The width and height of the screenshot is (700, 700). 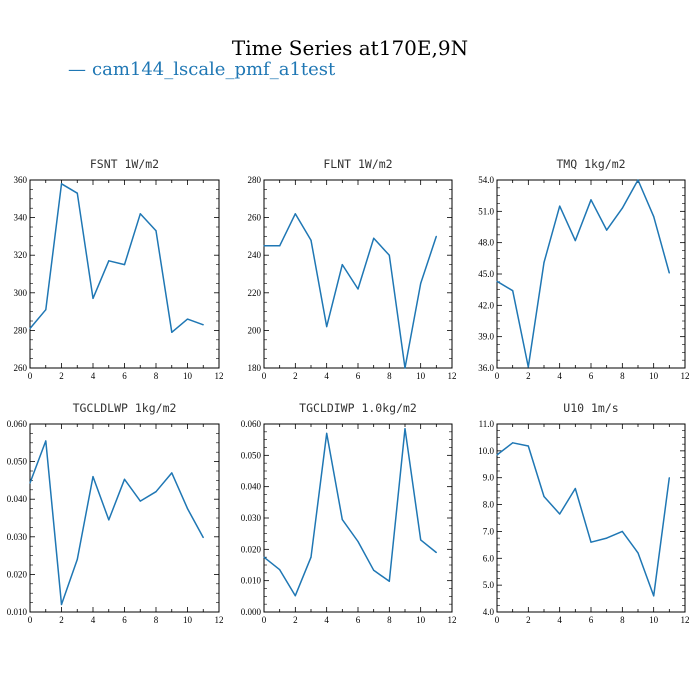 What do you see at coordinates (214, 69) in the screenshot?
I see `legend-label: cam144_lscale_pmf_a1test` at bounding box center [214, 69].